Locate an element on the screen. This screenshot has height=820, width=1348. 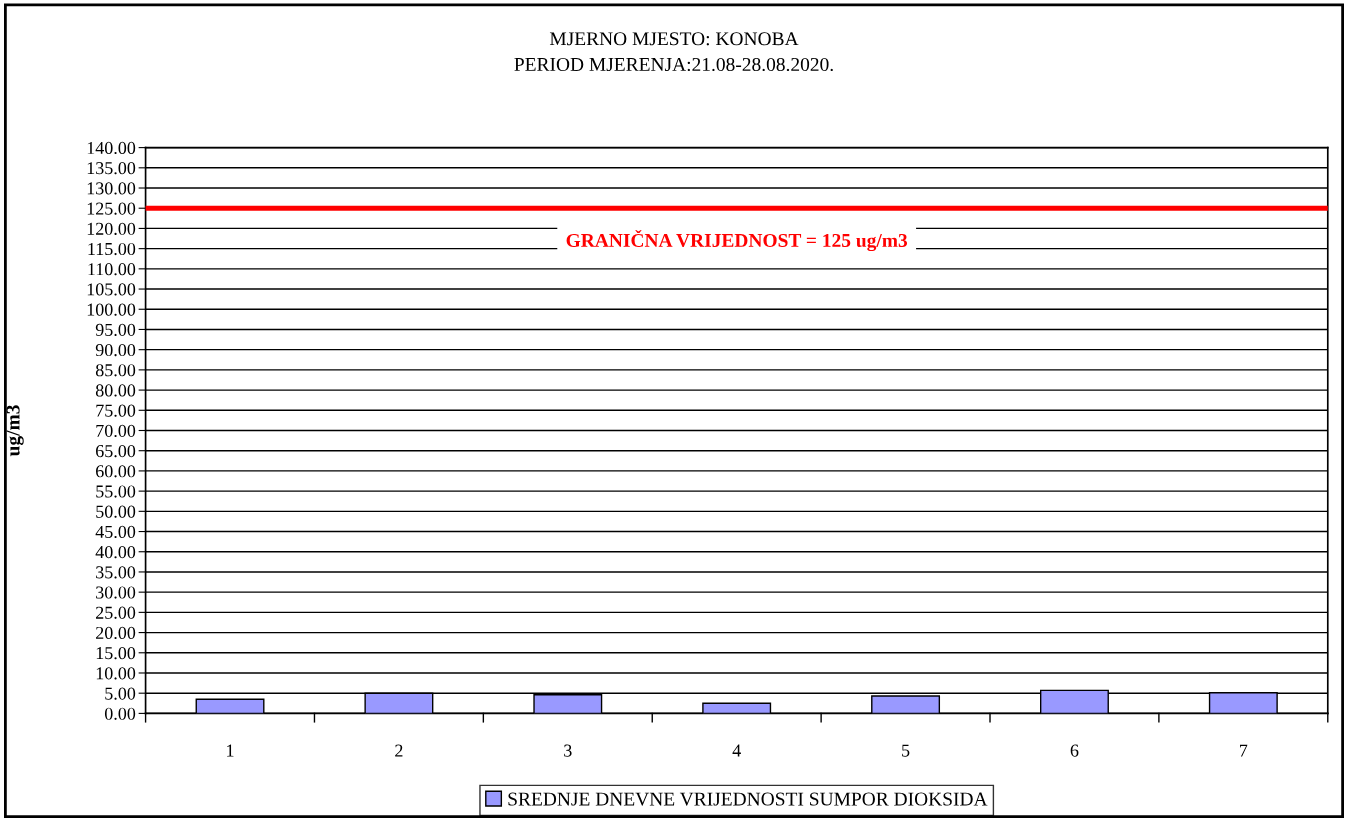
y-tick-label: 125.00 is located at coordinates (111, 208).